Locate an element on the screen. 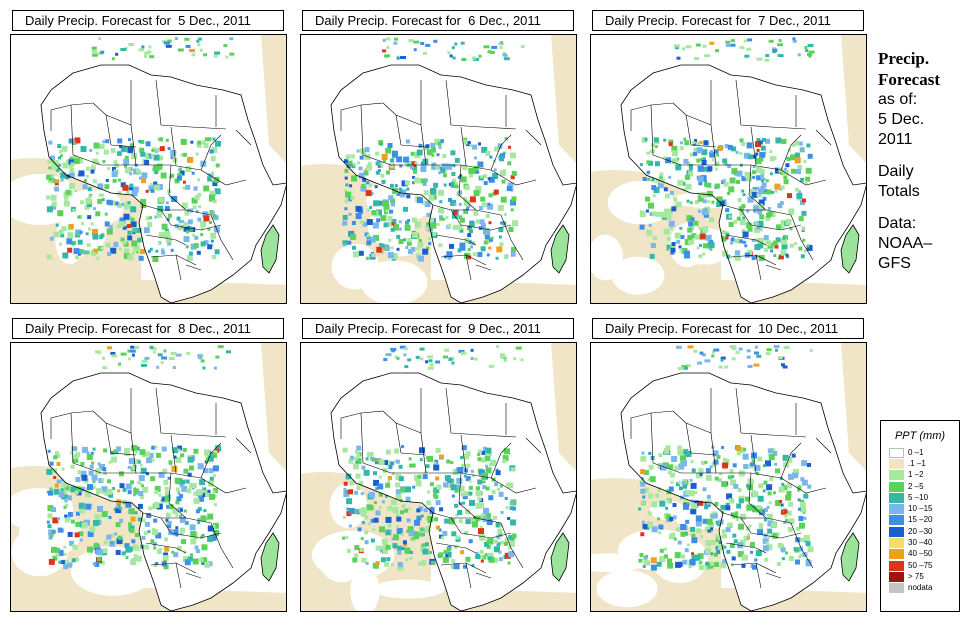 This screenshot has width=965, height=628. africa-map is located at coordinates (148, 477).